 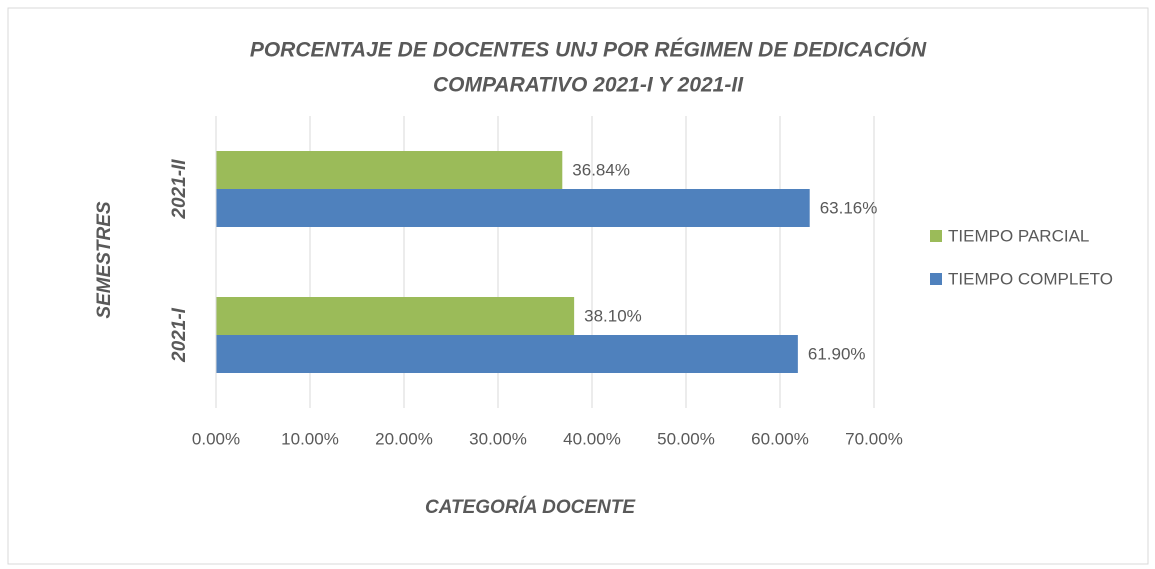 What do you see at coordinates (179, 189) in the screenshot?
I see `y-tick-label: 2021-II` at bounding box center [179, 189].